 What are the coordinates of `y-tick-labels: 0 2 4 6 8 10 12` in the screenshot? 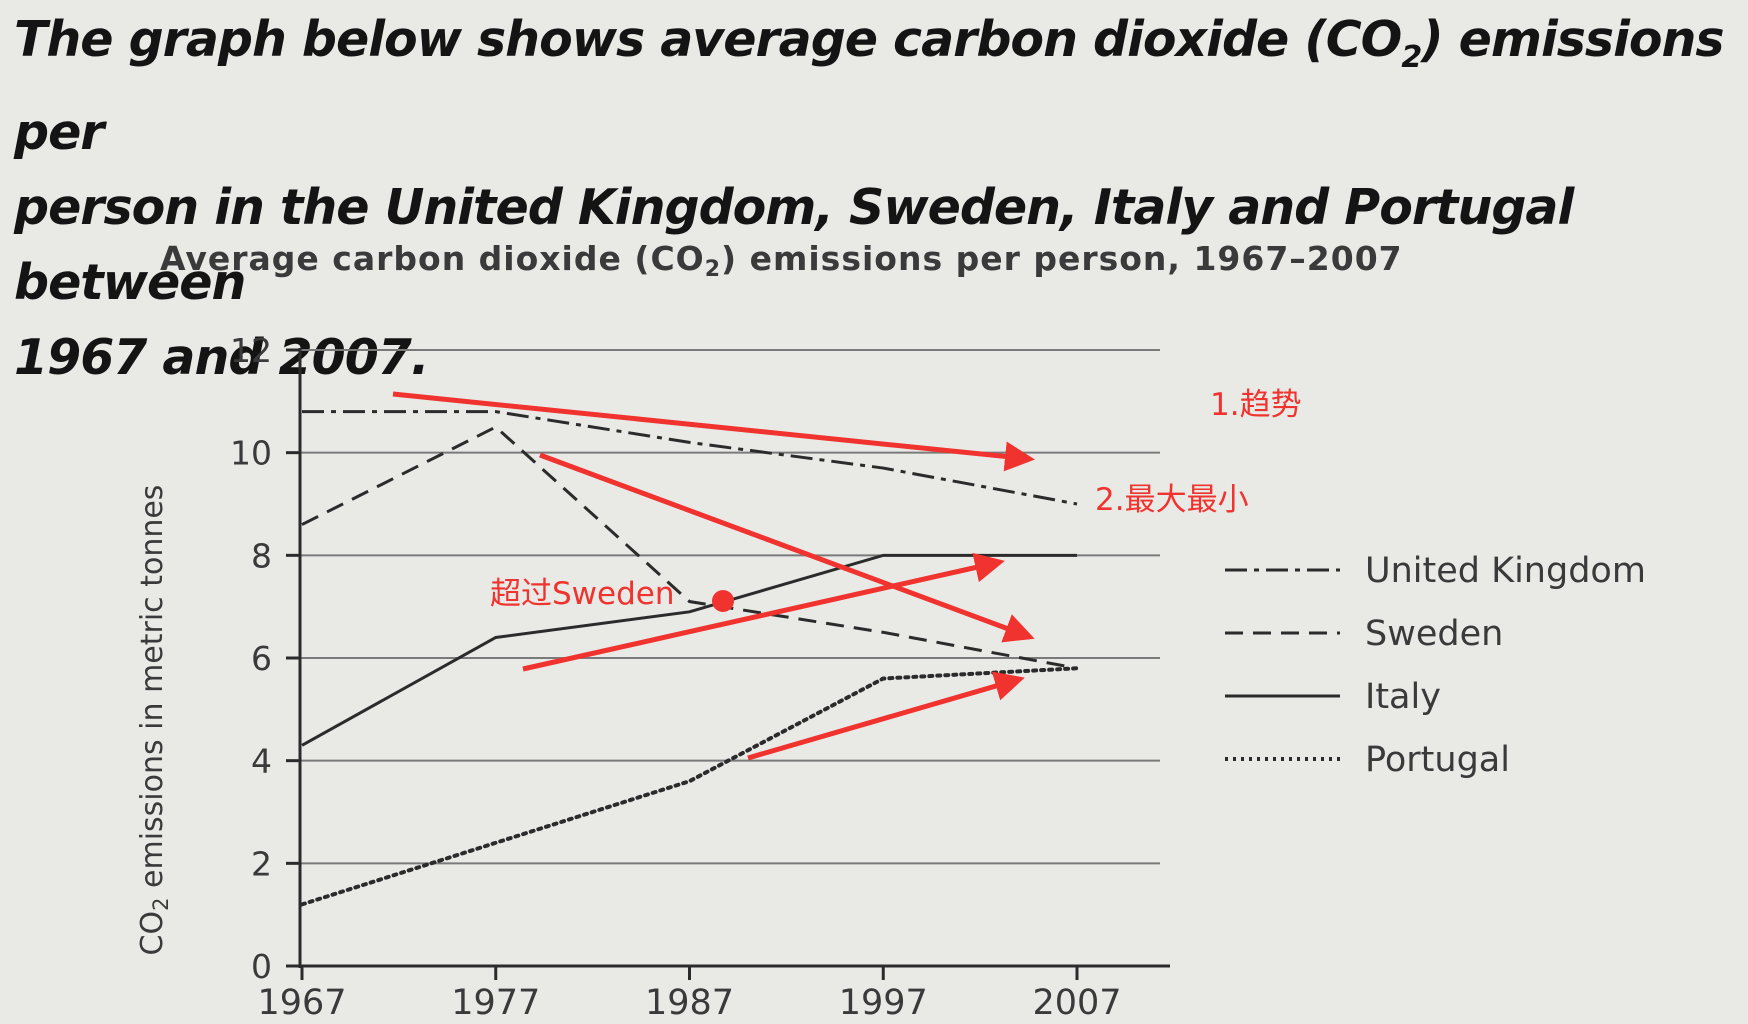 It's located at (251, 658).